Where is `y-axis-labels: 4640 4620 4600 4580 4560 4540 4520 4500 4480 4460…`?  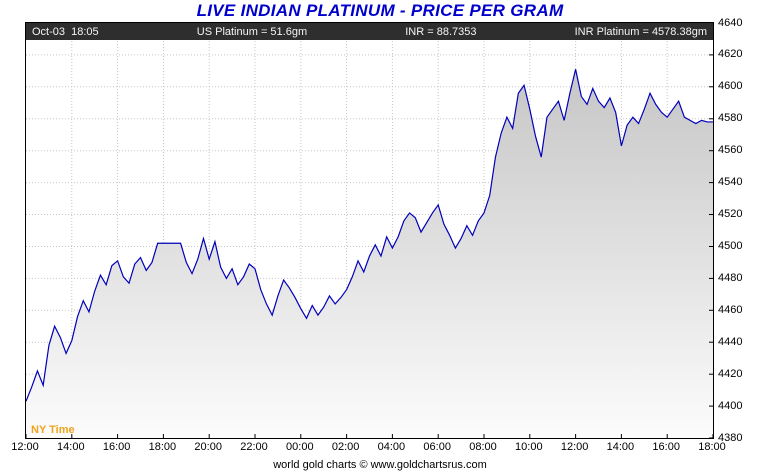 y-axis-labels: 4640 4620 4600 4580 4560 4540 4520 4500 4480 4460… is located at coordinates (739, 230).